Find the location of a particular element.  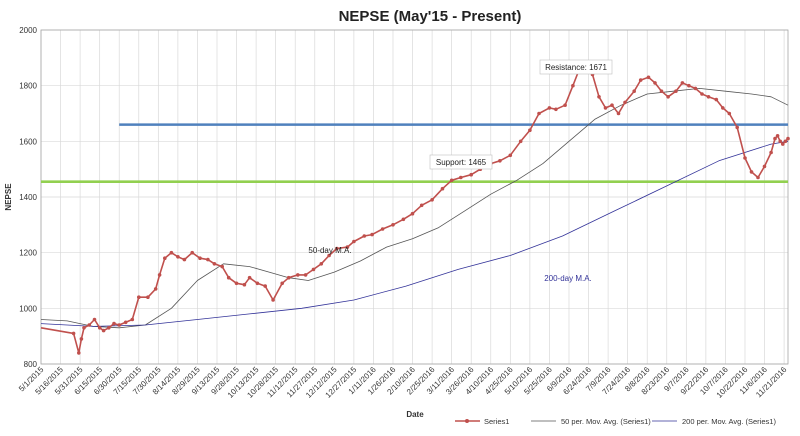

annotation-support-box is located at coordinates (461, 162).